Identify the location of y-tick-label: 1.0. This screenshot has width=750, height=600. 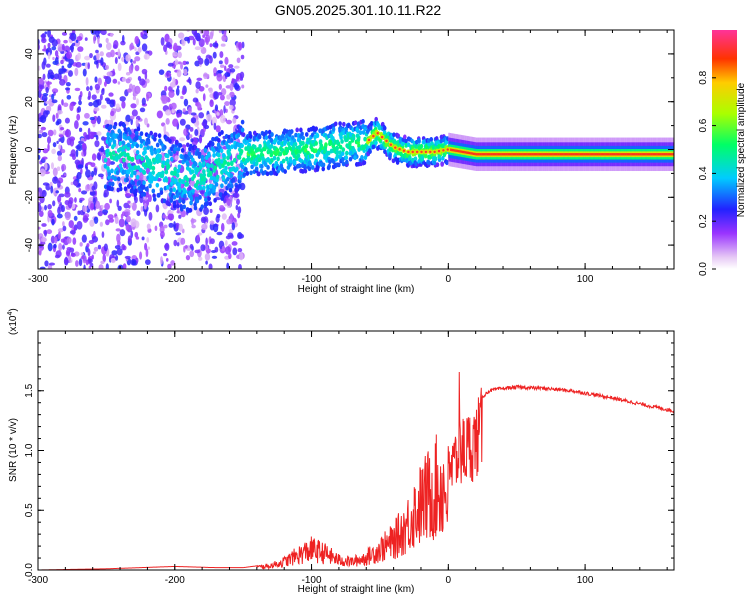
(29, 450).